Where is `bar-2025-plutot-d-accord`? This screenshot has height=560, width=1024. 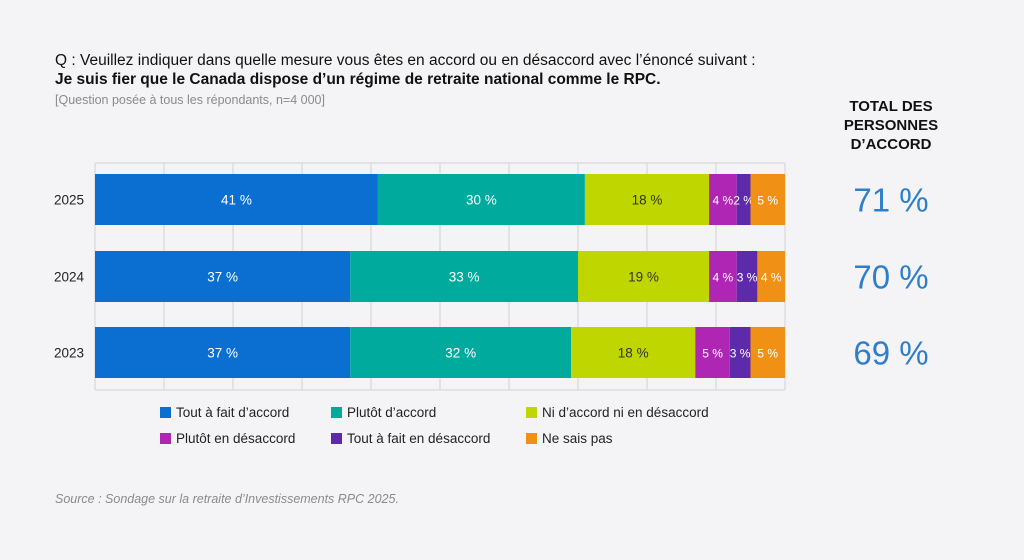
bar-2025-plutot-d-accord is located at coordinates (481, 199).